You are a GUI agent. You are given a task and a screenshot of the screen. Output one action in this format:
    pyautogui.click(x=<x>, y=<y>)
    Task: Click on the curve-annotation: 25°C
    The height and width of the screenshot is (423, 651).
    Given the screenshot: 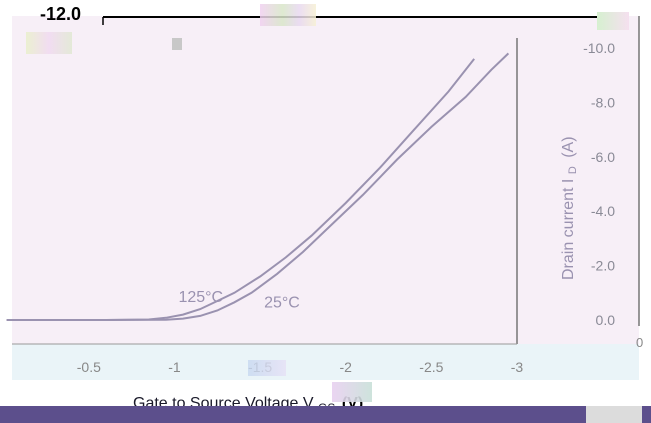 What is the action you would take?
    pyautogui.click(x=282, y=303)
    